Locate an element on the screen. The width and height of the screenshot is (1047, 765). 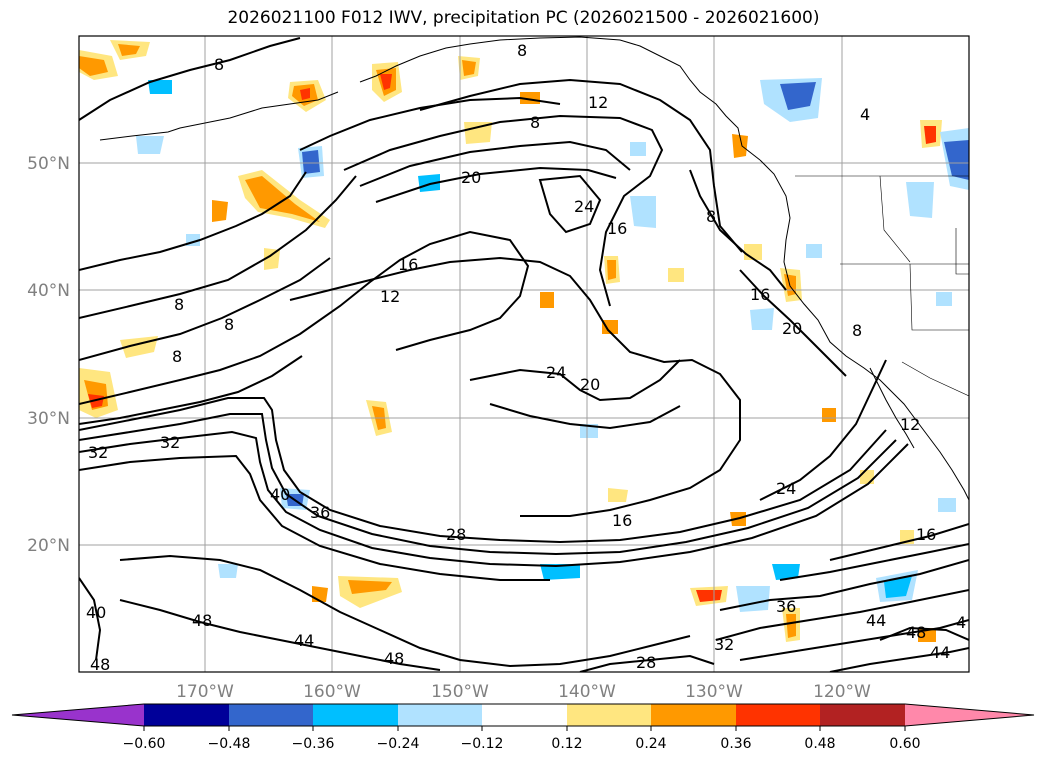
contour-44-south is located at coordinates (405, 611).